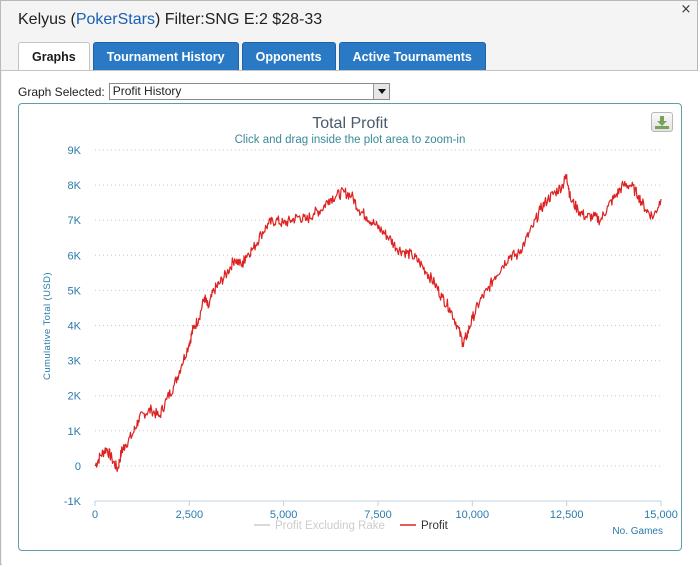  Describe the element at coordinates (249, 91) in the screenshot. I see `graph-select-dropdown: Profit History` at that location.